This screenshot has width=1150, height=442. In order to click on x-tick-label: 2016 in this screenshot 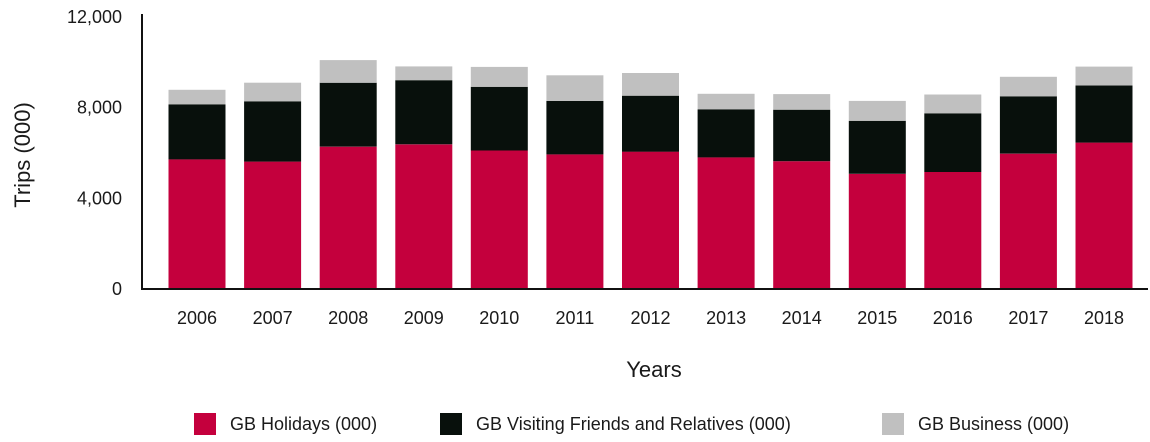, I will do `click(953, 318)`.